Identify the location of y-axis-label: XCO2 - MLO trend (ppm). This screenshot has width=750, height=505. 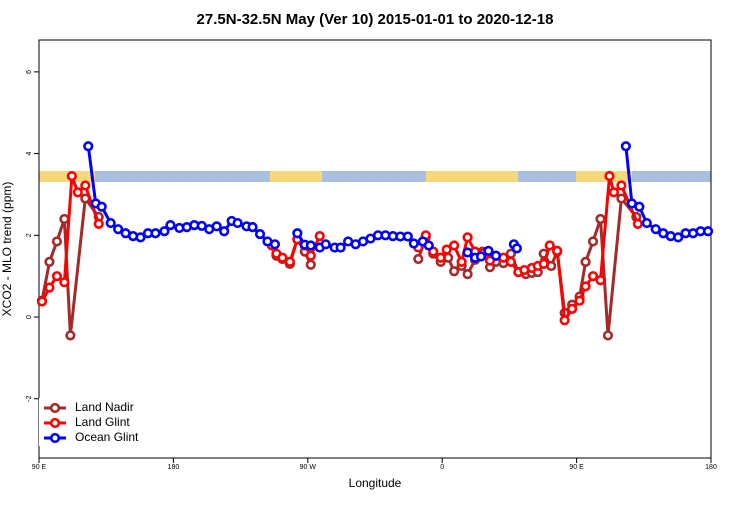
(7, 249).